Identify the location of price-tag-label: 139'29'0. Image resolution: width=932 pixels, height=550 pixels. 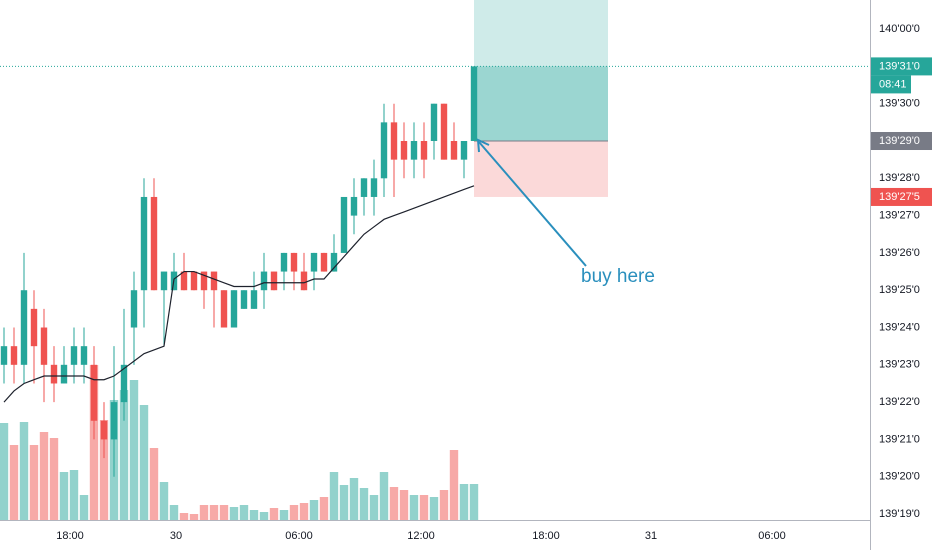
(899, 141).